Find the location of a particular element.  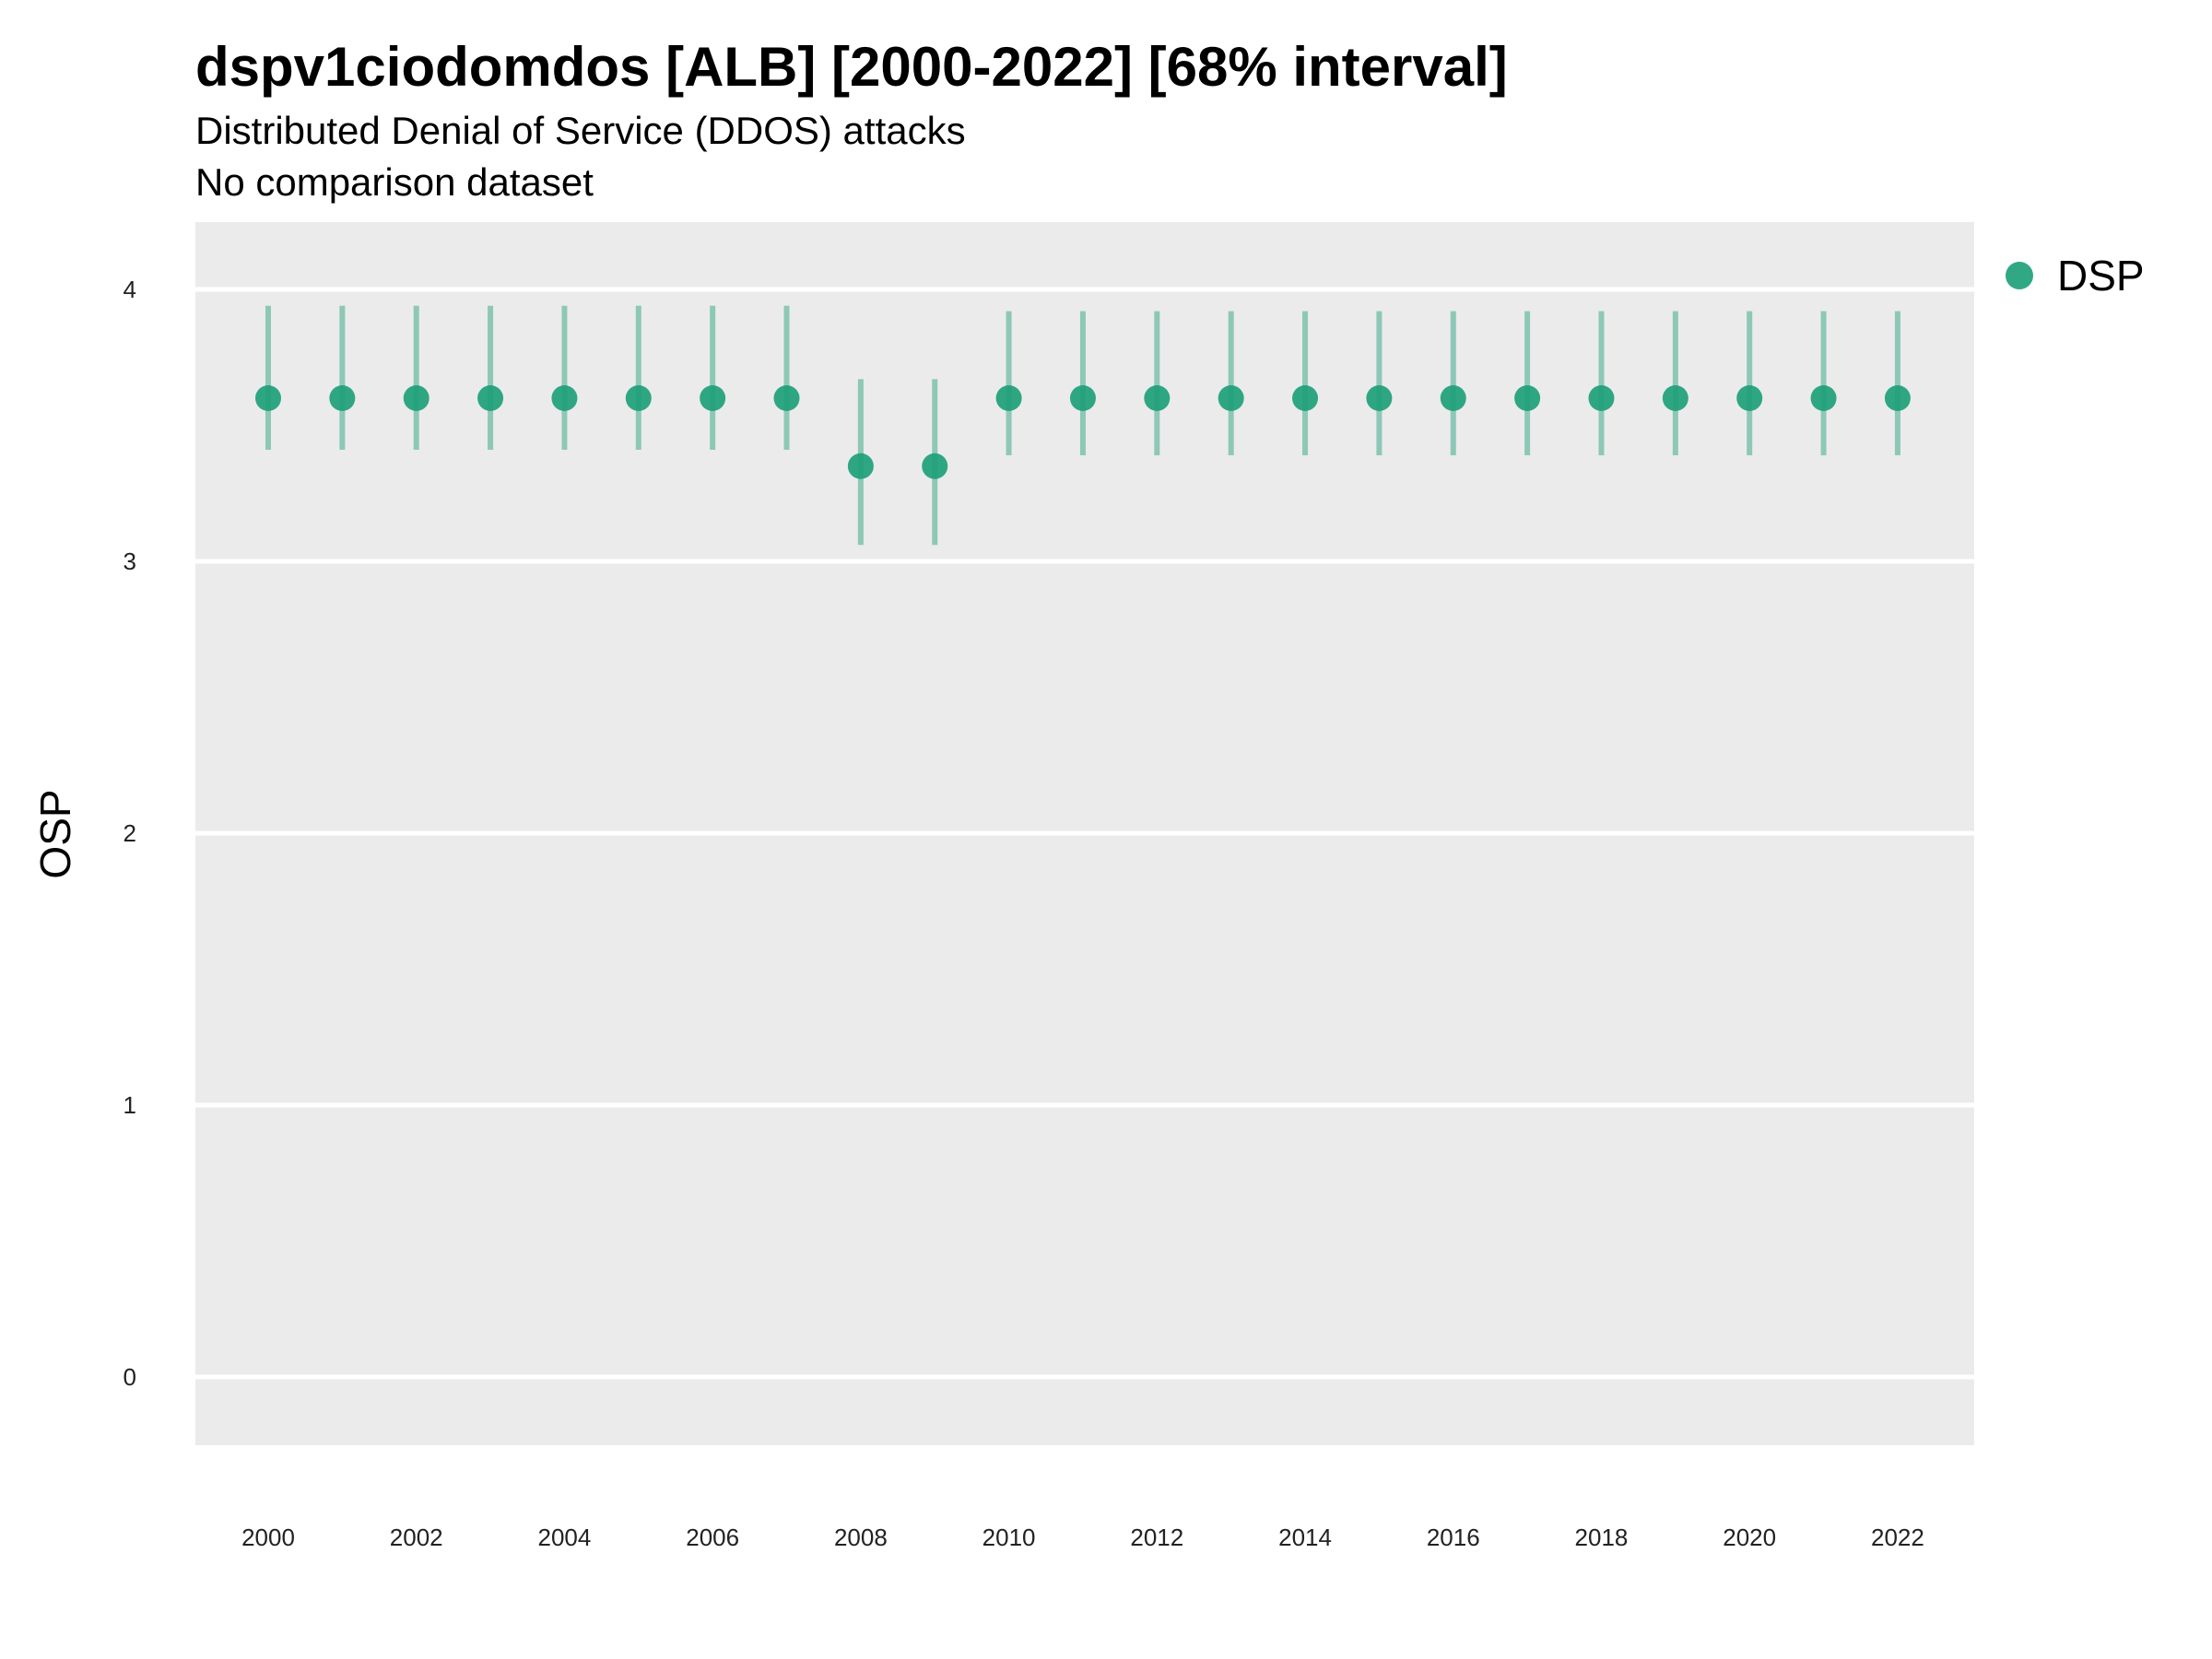

data-point-2022 is located at coordinates (1897, 398).